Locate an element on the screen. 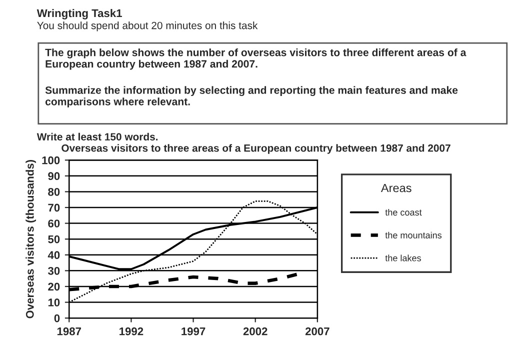  y-tick-label: 20 is located at coordinates (54, 286).